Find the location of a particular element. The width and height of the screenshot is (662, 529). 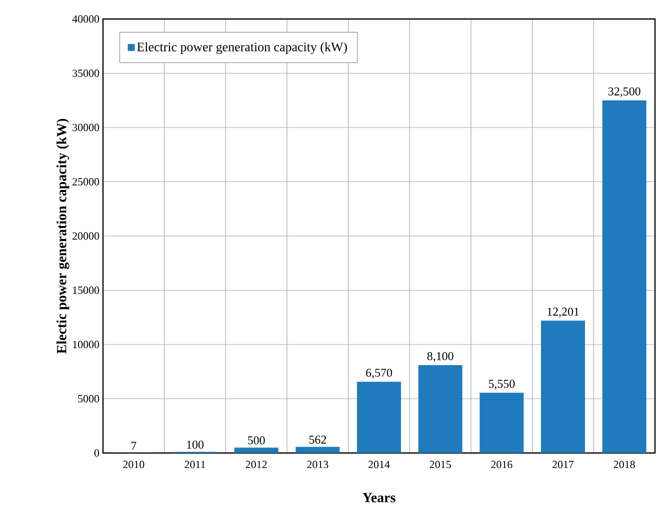

data-label: 8,100 is located at coordinates (440, 357).